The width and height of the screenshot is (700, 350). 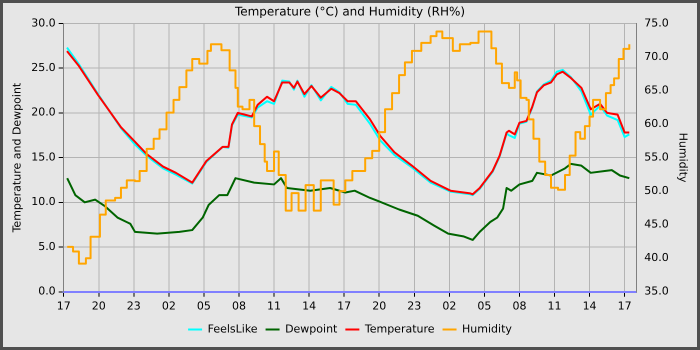 What do you see at coordinates (47, 291) in the screenshot?
I see `y-tick-label: 0.0` at bounding box center [47, 291].